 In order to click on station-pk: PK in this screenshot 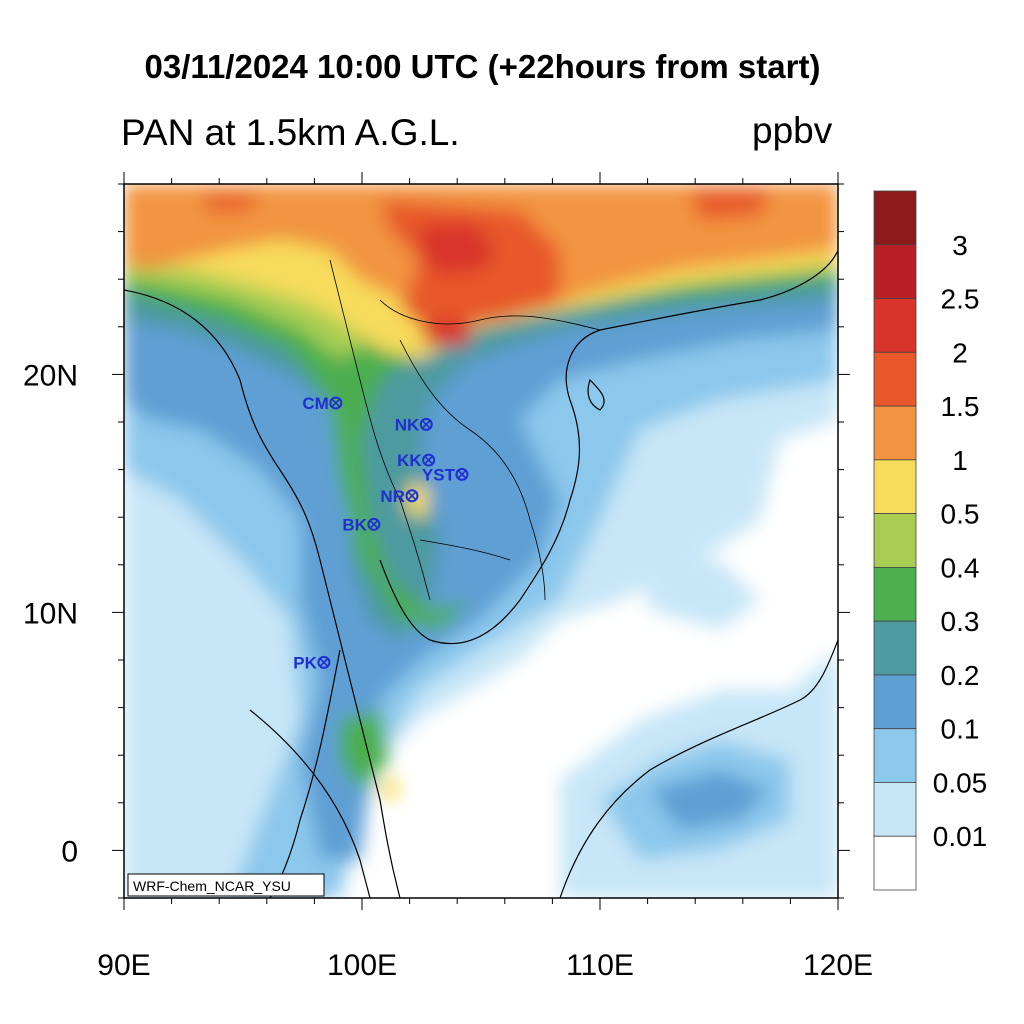, I will do `click(312, 662)`.